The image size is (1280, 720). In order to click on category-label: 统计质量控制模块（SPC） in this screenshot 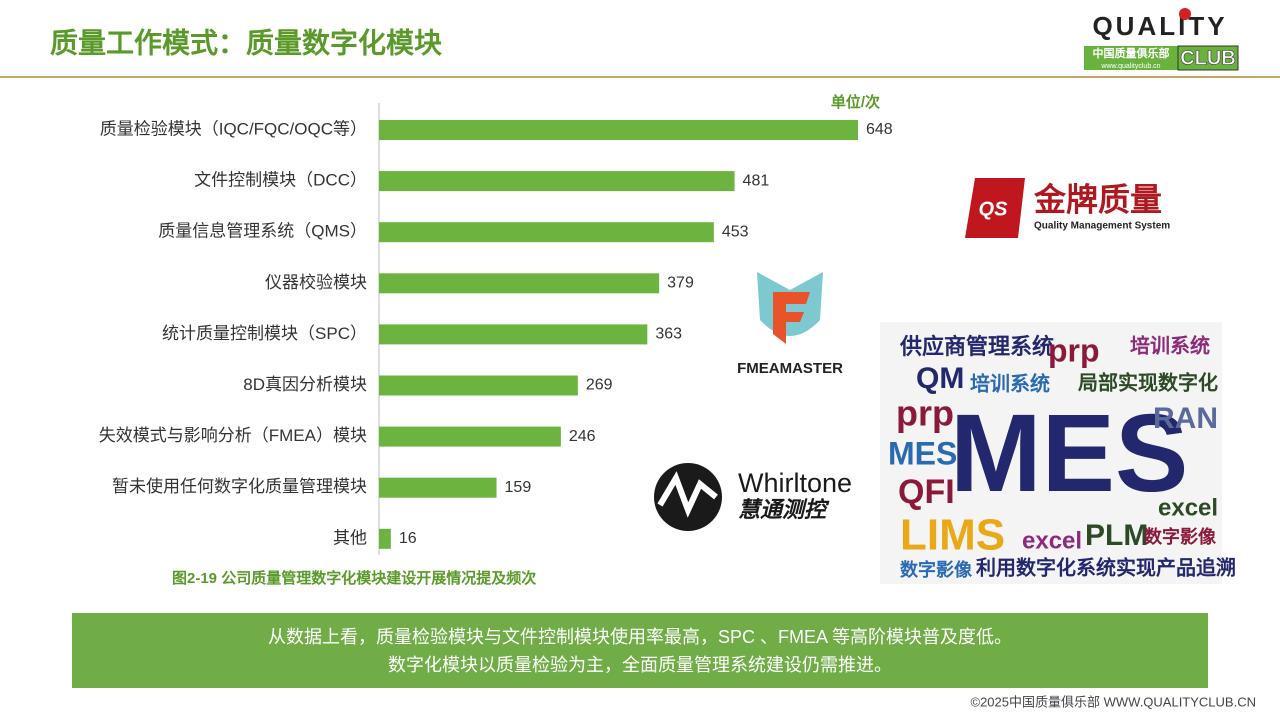, I will do `click(264, 333)`.